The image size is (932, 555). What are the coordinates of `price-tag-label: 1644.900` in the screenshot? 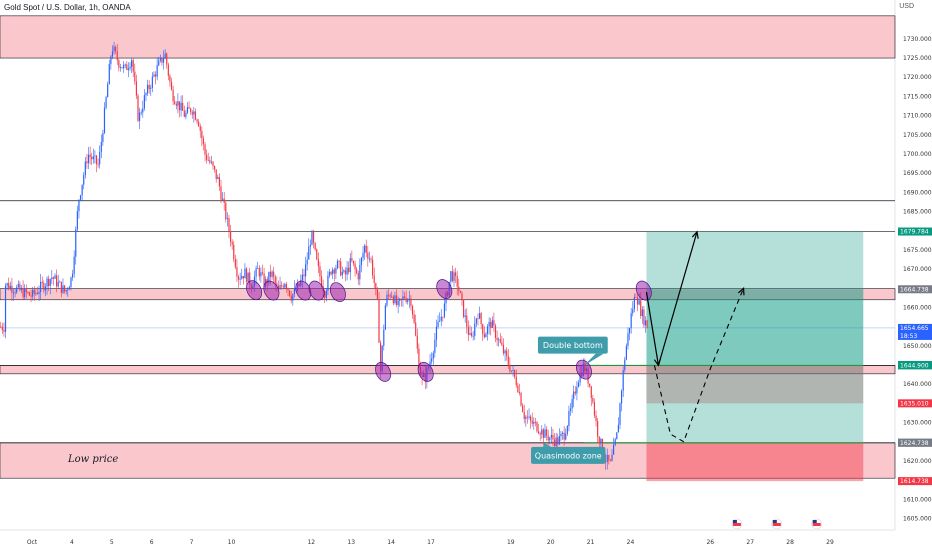 It's located at (914, 365).